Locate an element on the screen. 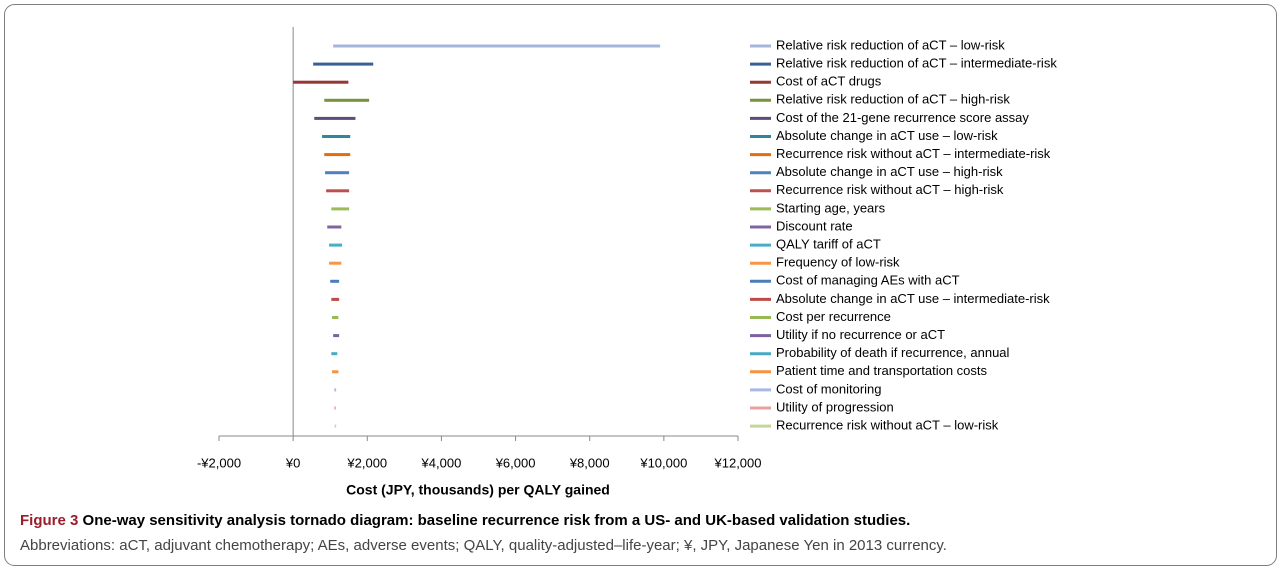 The width and height of the screenshot is (1281, 570). legend-label: QALY tariff of aCT is located at coordinates (828, 244).